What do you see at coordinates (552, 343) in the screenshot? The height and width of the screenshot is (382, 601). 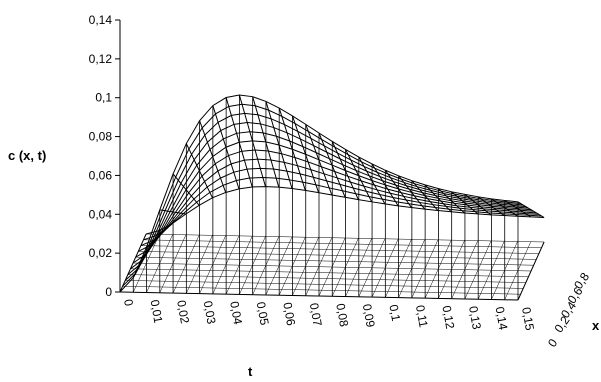 I see `x-tick-label: 0` at bounding box center [552, 343].